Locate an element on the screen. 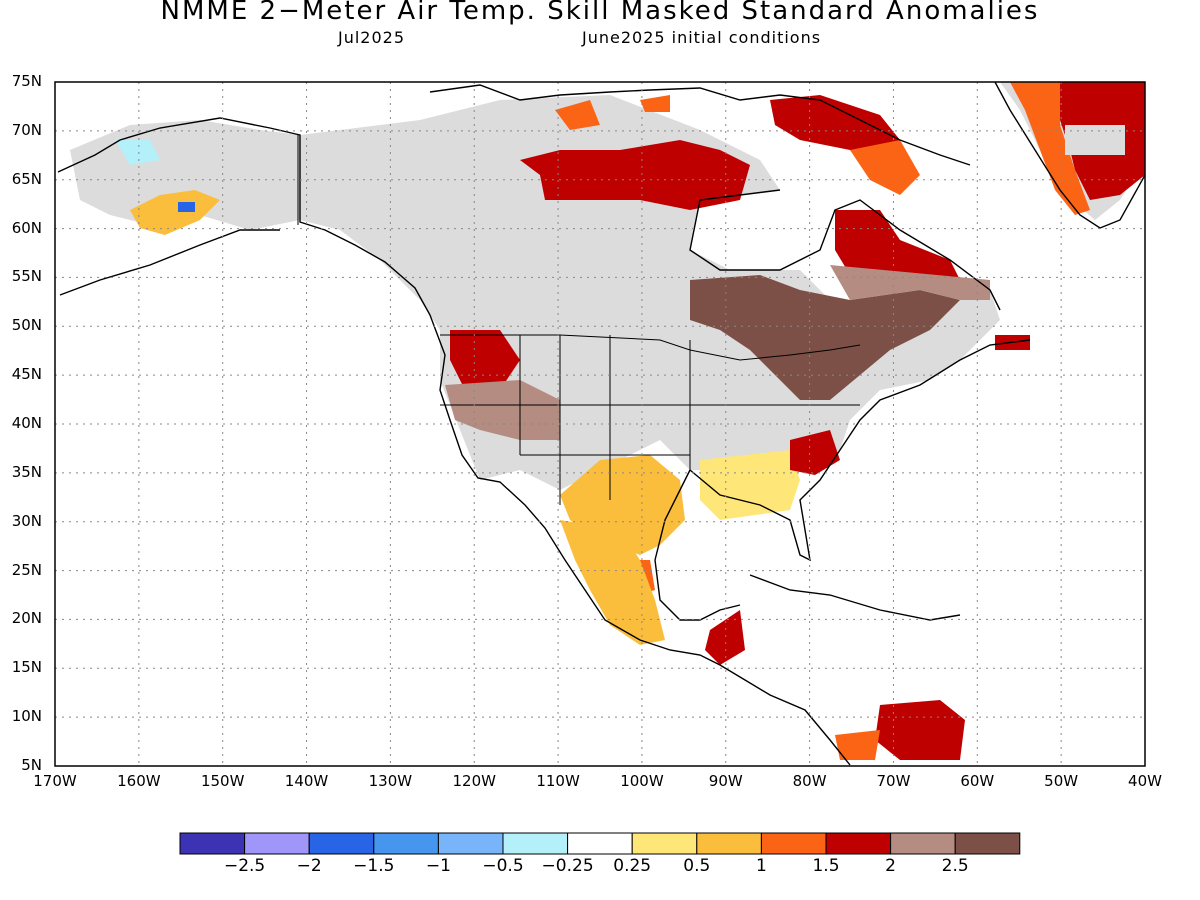 The image size is (1200, 900). lat-tick-label: 65N is located at coordinates (26, 178).